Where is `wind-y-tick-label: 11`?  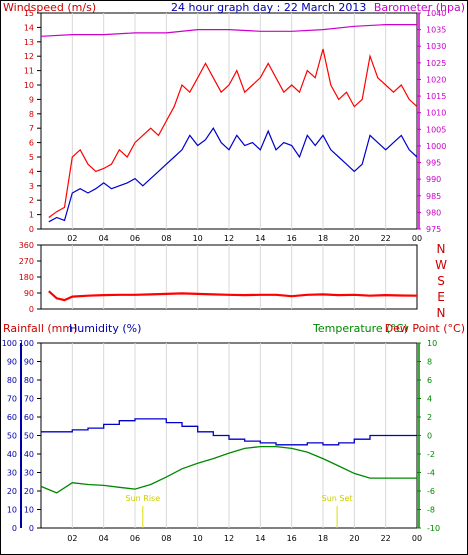
wind-y-tick-label: 11 is located at coordinates (29, 71).